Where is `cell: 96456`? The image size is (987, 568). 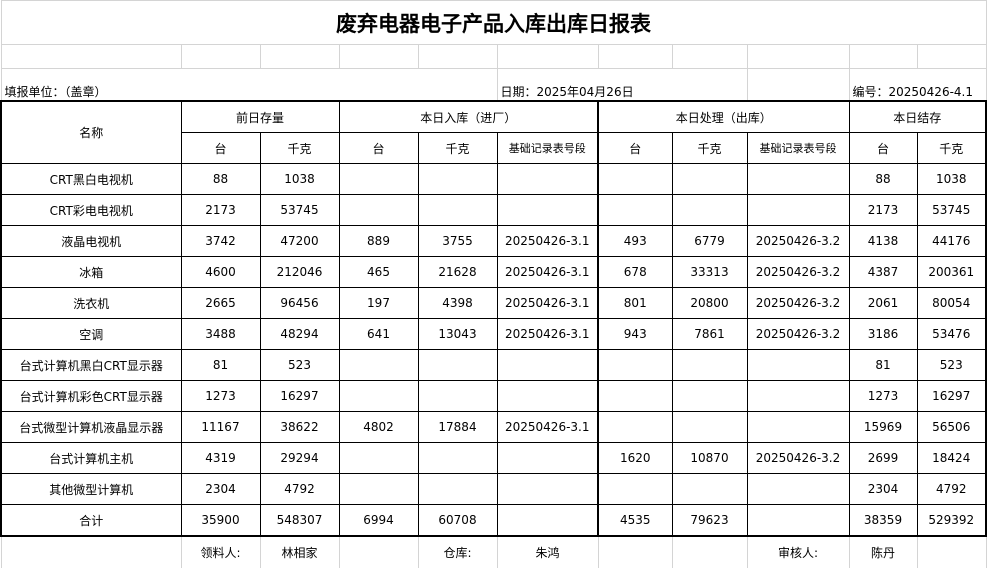 cell: 96456 is located at coordinates (299, 303).